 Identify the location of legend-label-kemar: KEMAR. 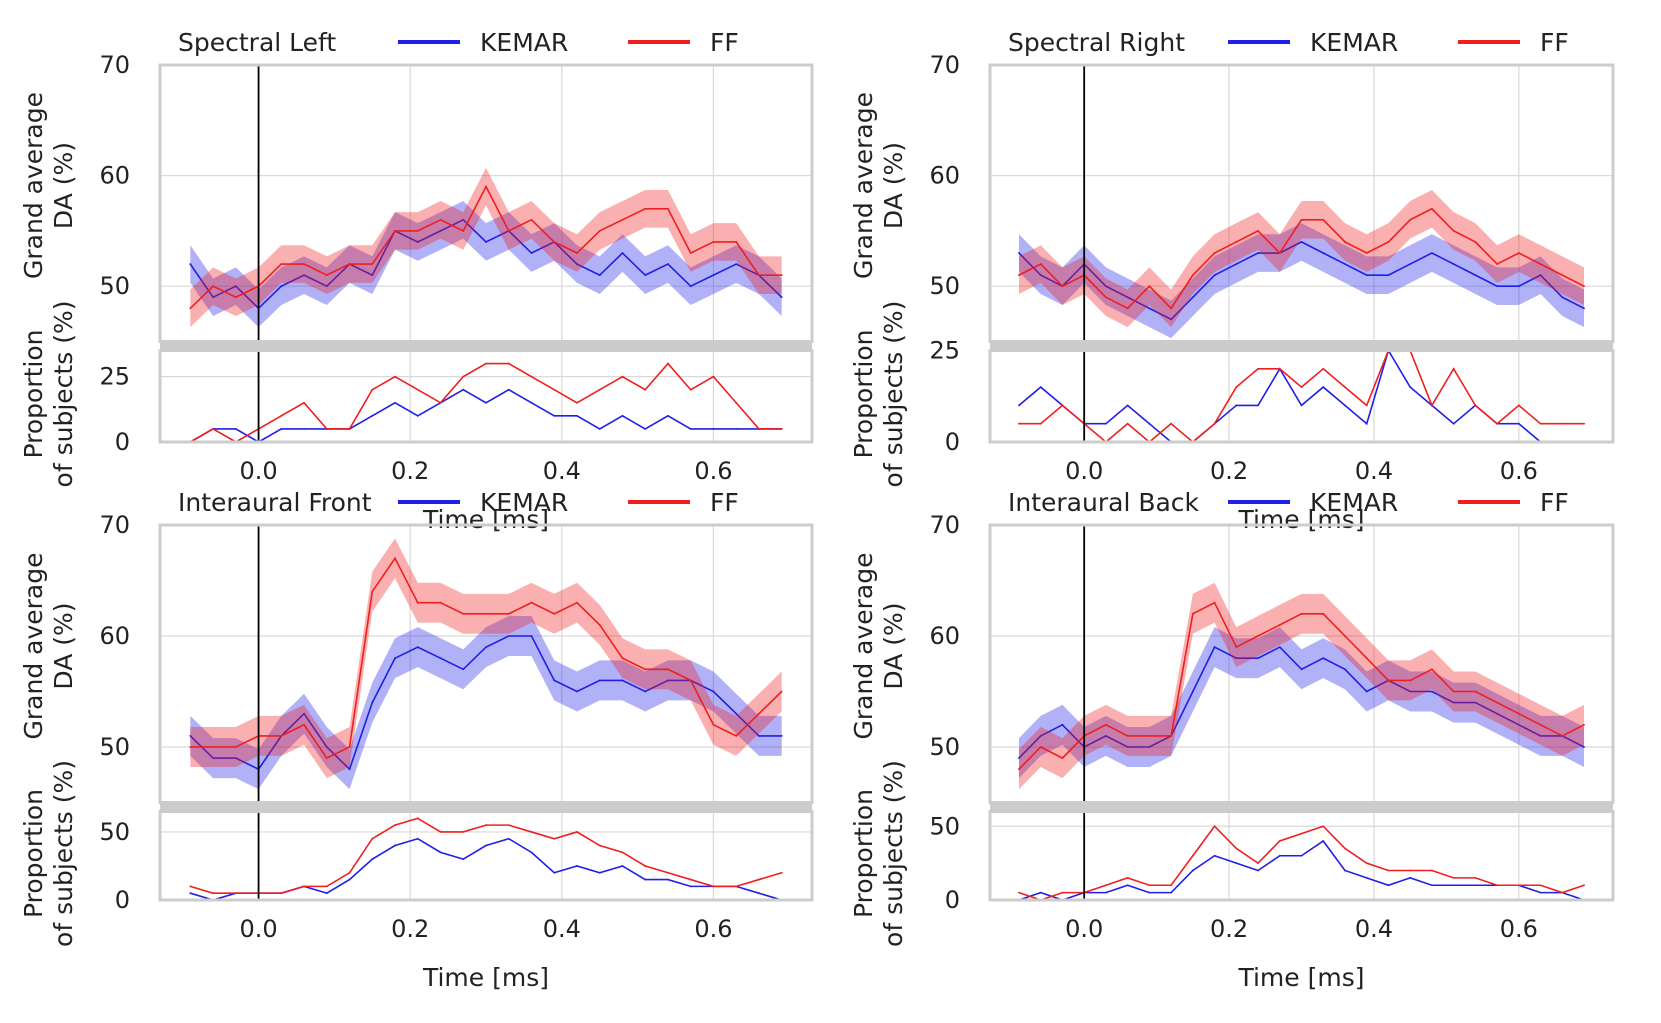
(524, 42).